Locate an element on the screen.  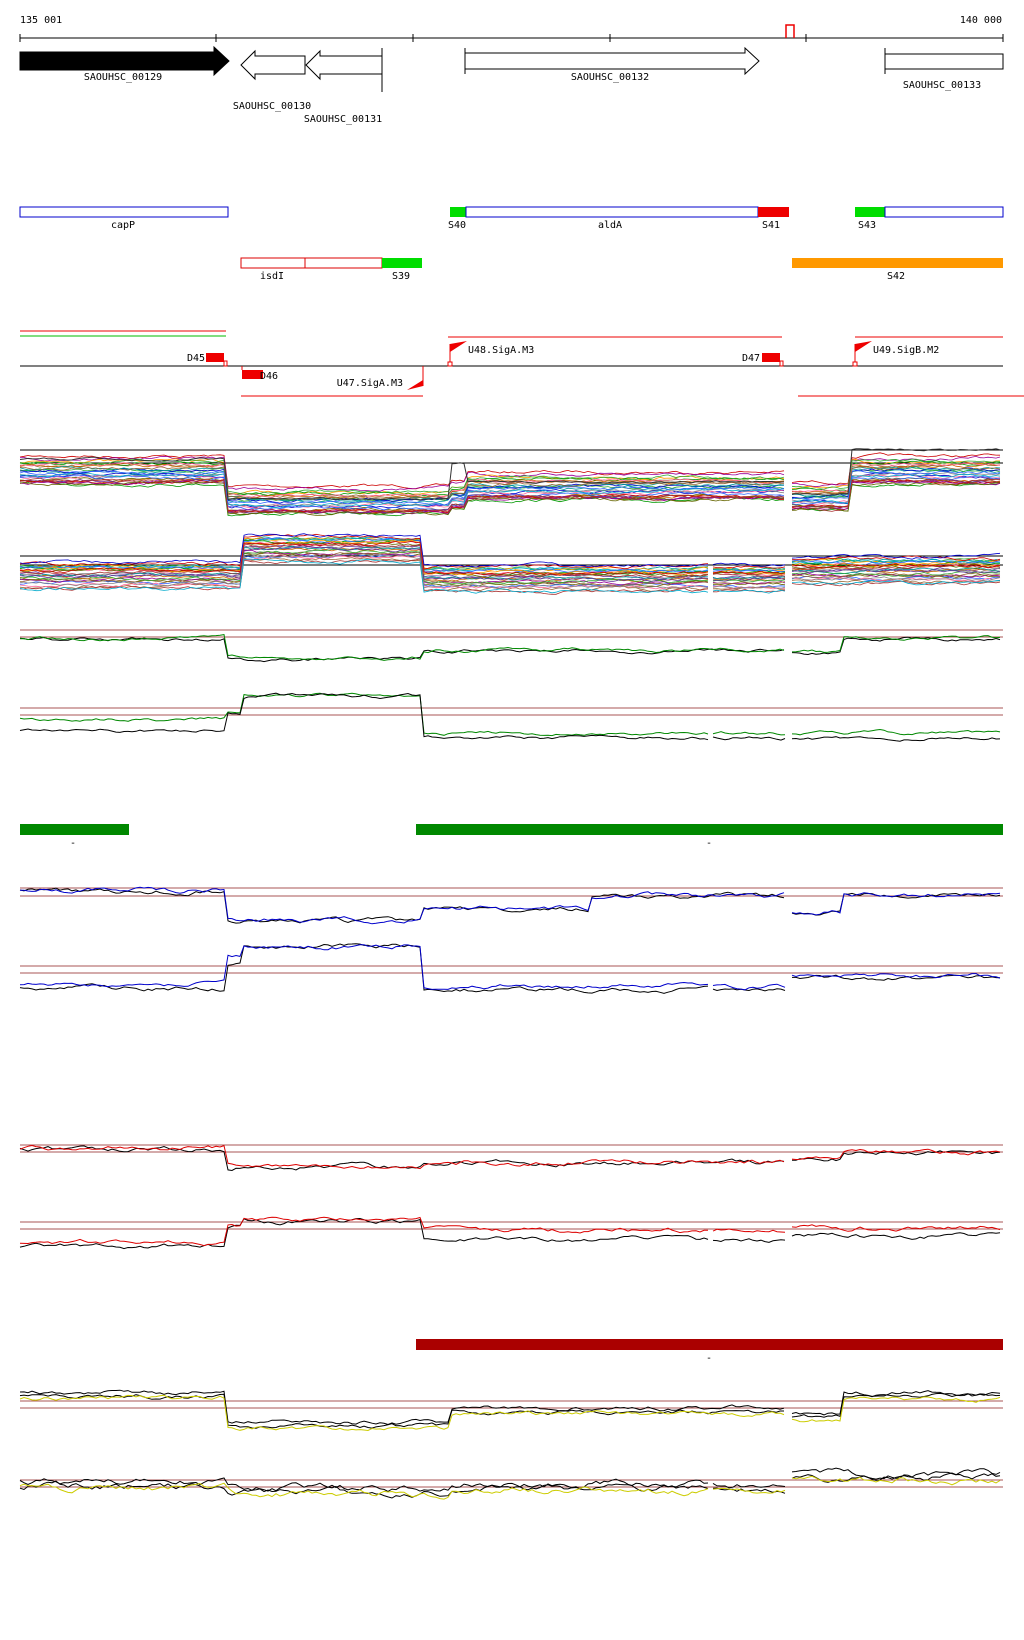
gene-saouhsc-00131: SAOUHSC_00131 is located at coordinates (343, 86).